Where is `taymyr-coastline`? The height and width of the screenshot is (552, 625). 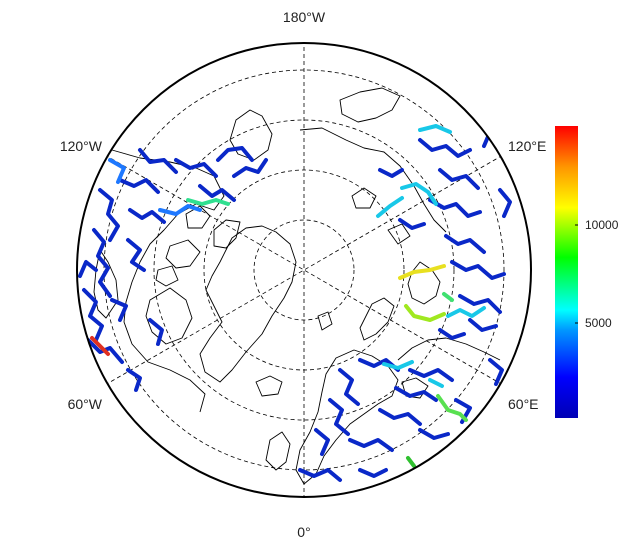 taymyr-coastline is located at coordinates (424, 283).